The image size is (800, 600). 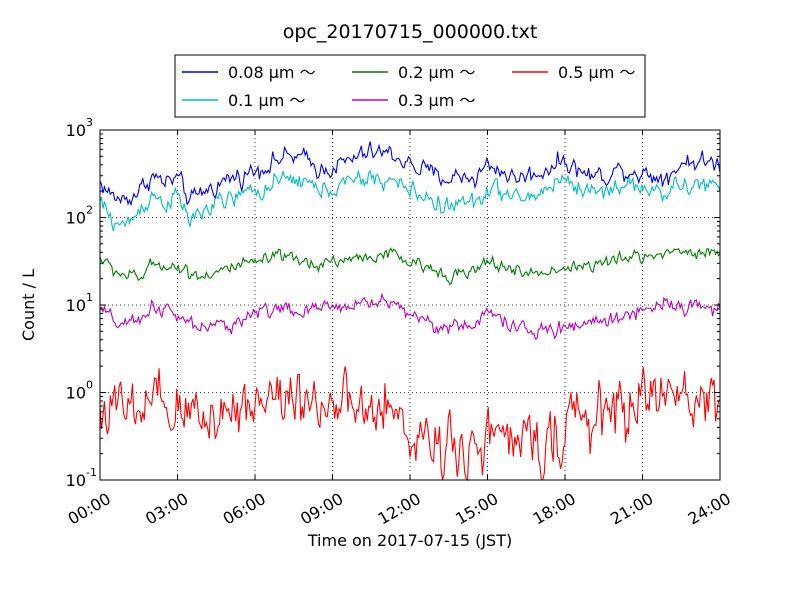 What do you see at coordinates (410, 32) in the screenshot?
I see `chart-title: opc_20170715_000000.txt` at bounding box center [410, 32].